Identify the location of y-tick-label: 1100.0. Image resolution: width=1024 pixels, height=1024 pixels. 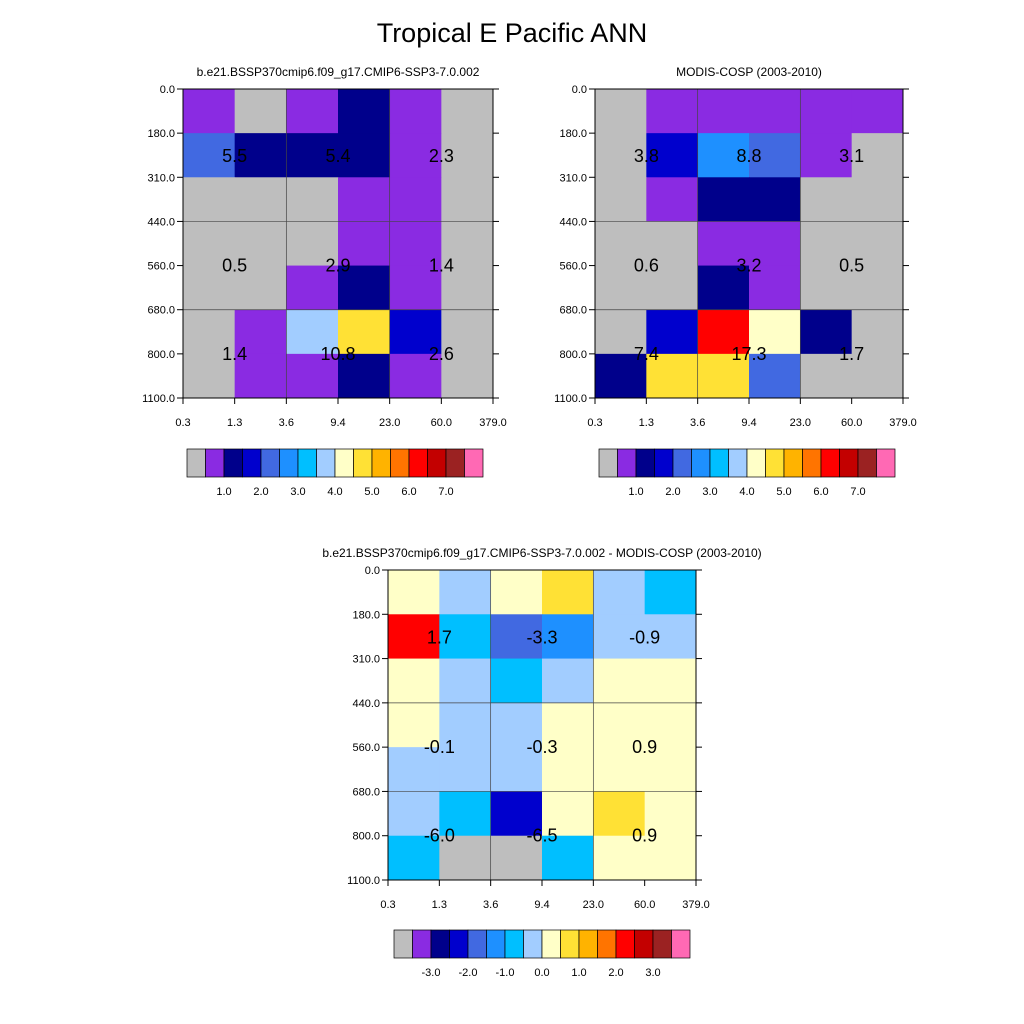
(570, 399).